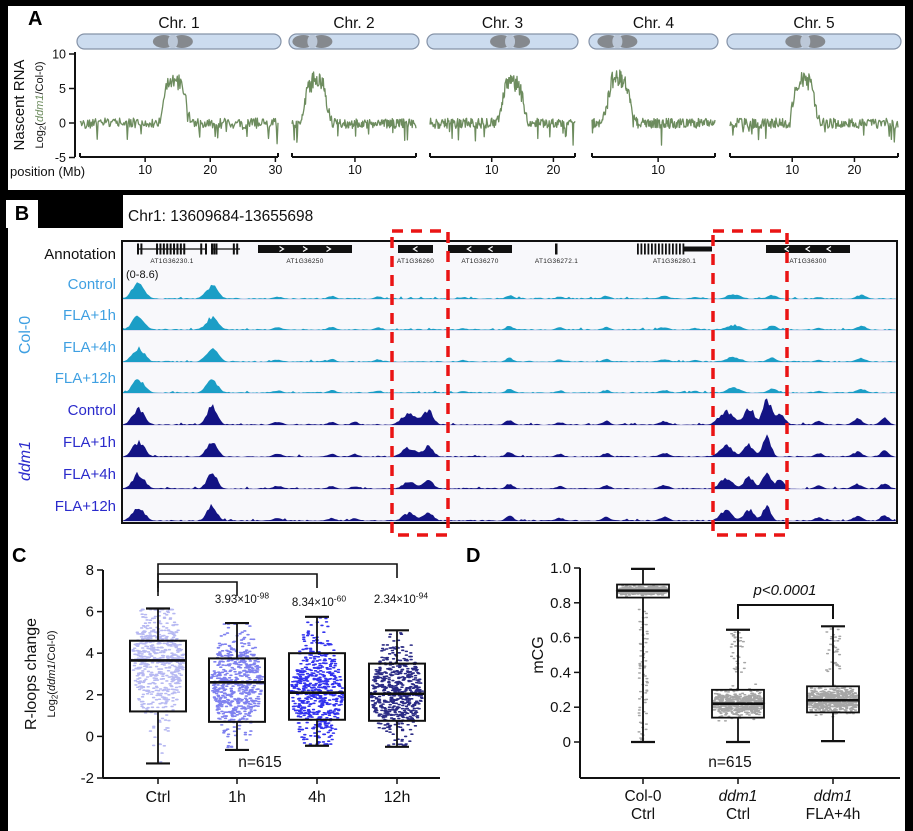 Image resolution: width=913 pixels, height=831 pixels. What do you see at coordinates (19, 556) in the screenshot?
I see `panel-c-label: C` at bounding box center [19, 556].